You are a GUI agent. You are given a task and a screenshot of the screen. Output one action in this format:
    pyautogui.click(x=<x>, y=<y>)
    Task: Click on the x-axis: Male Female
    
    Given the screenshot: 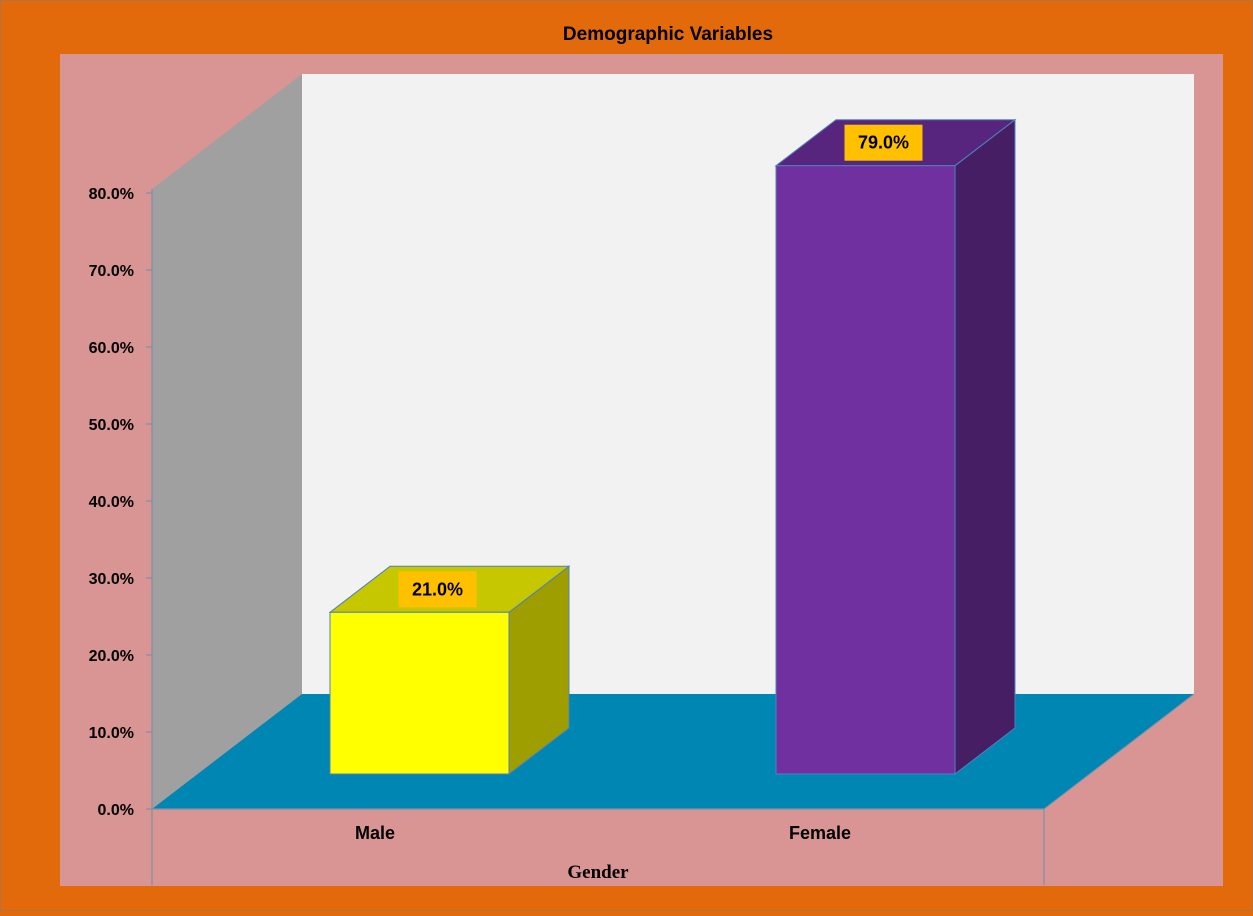 What is the action you would take?
    pyautogui.click(x=603, y=833)
    